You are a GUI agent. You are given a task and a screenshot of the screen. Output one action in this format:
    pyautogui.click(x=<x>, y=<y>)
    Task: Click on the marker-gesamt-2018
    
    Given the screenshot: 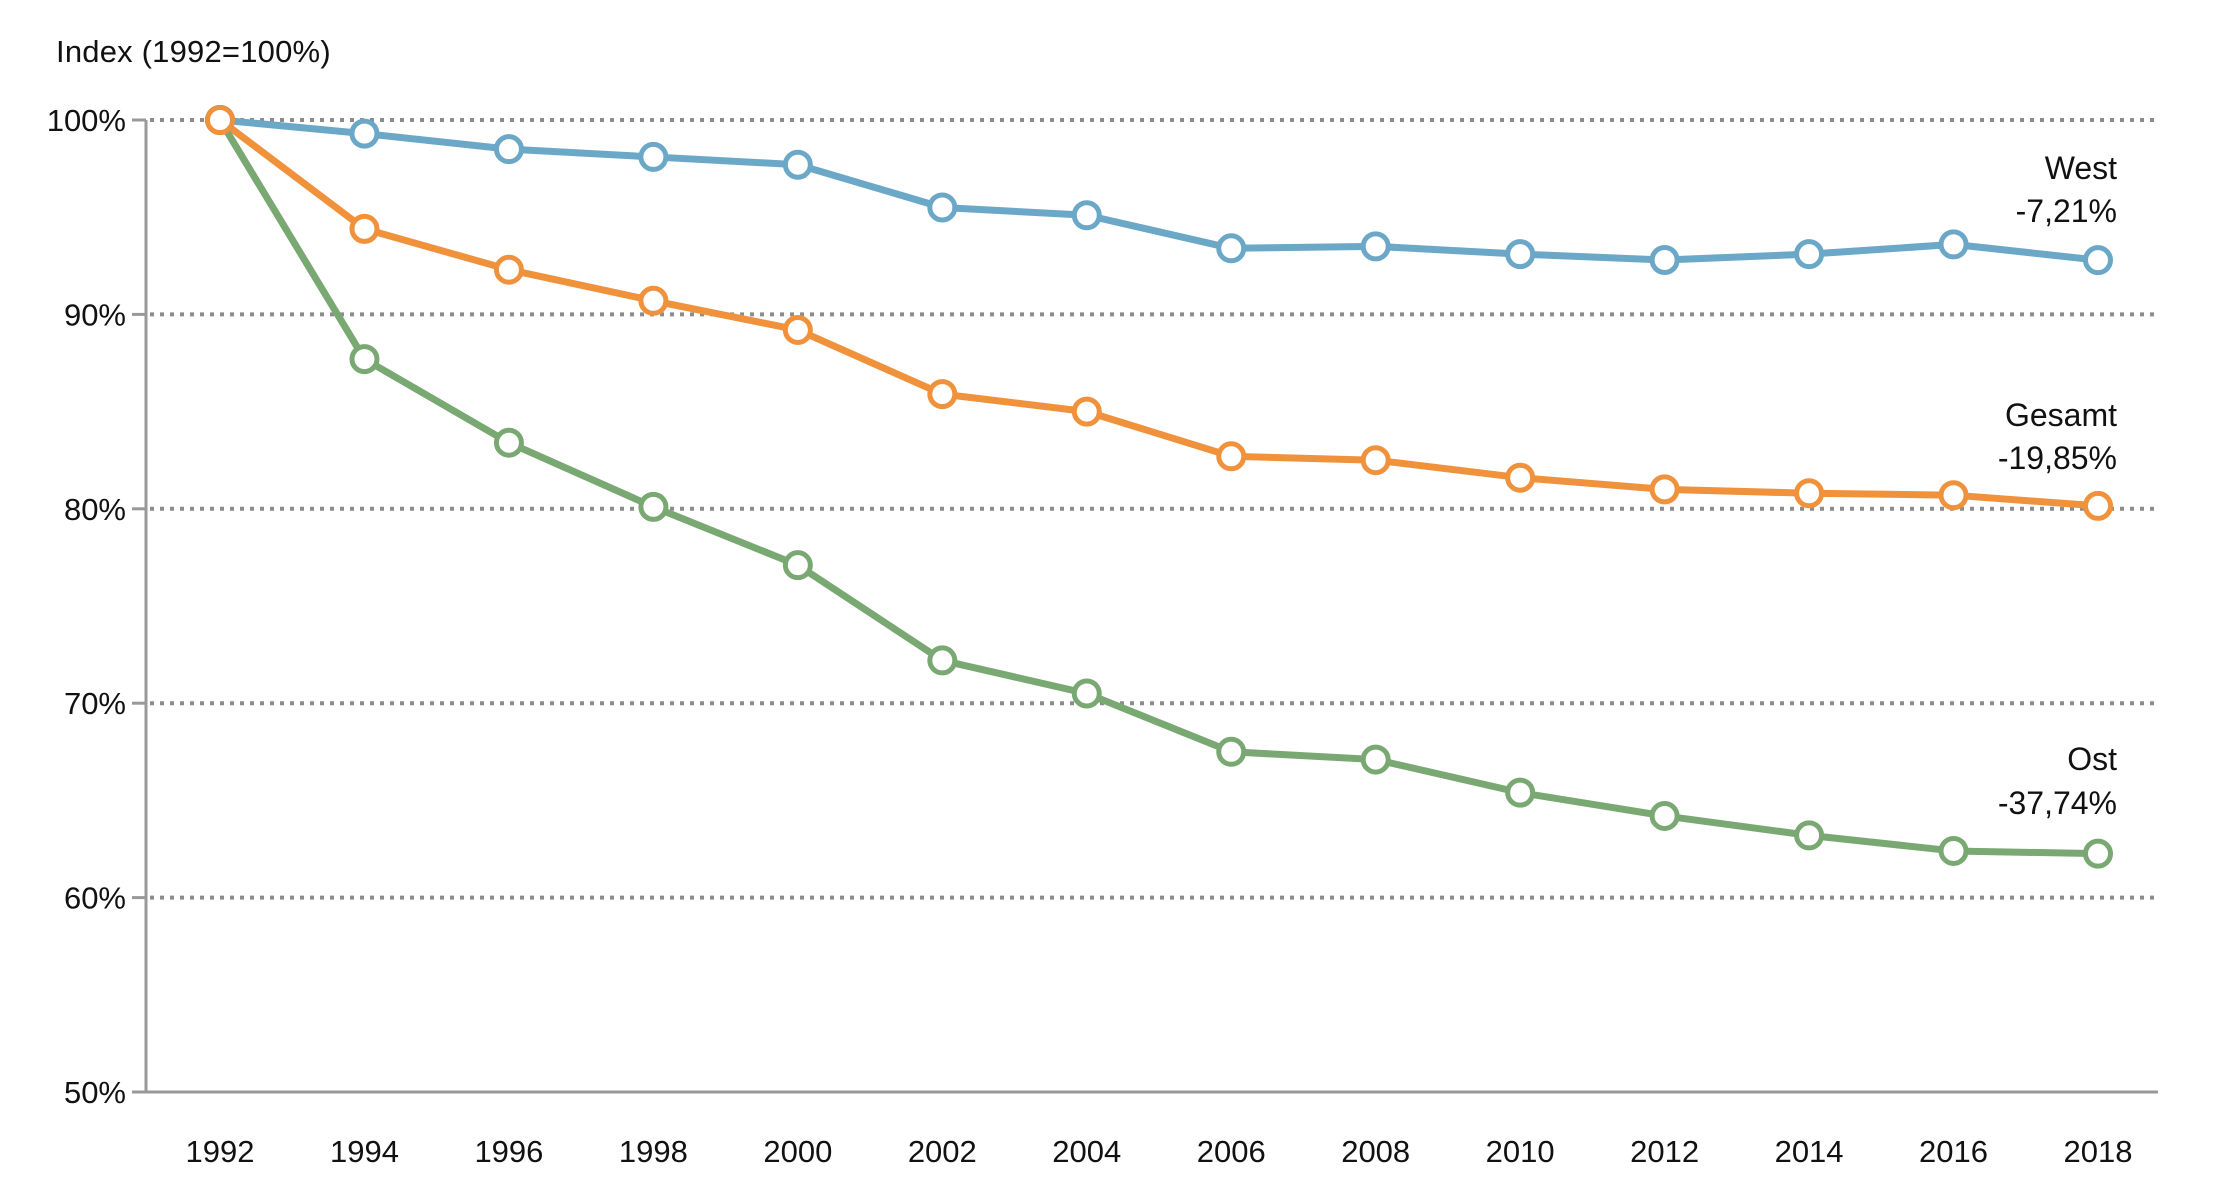 What is the action you would take?
    pyautogui.click(x=2098, y=505)
    